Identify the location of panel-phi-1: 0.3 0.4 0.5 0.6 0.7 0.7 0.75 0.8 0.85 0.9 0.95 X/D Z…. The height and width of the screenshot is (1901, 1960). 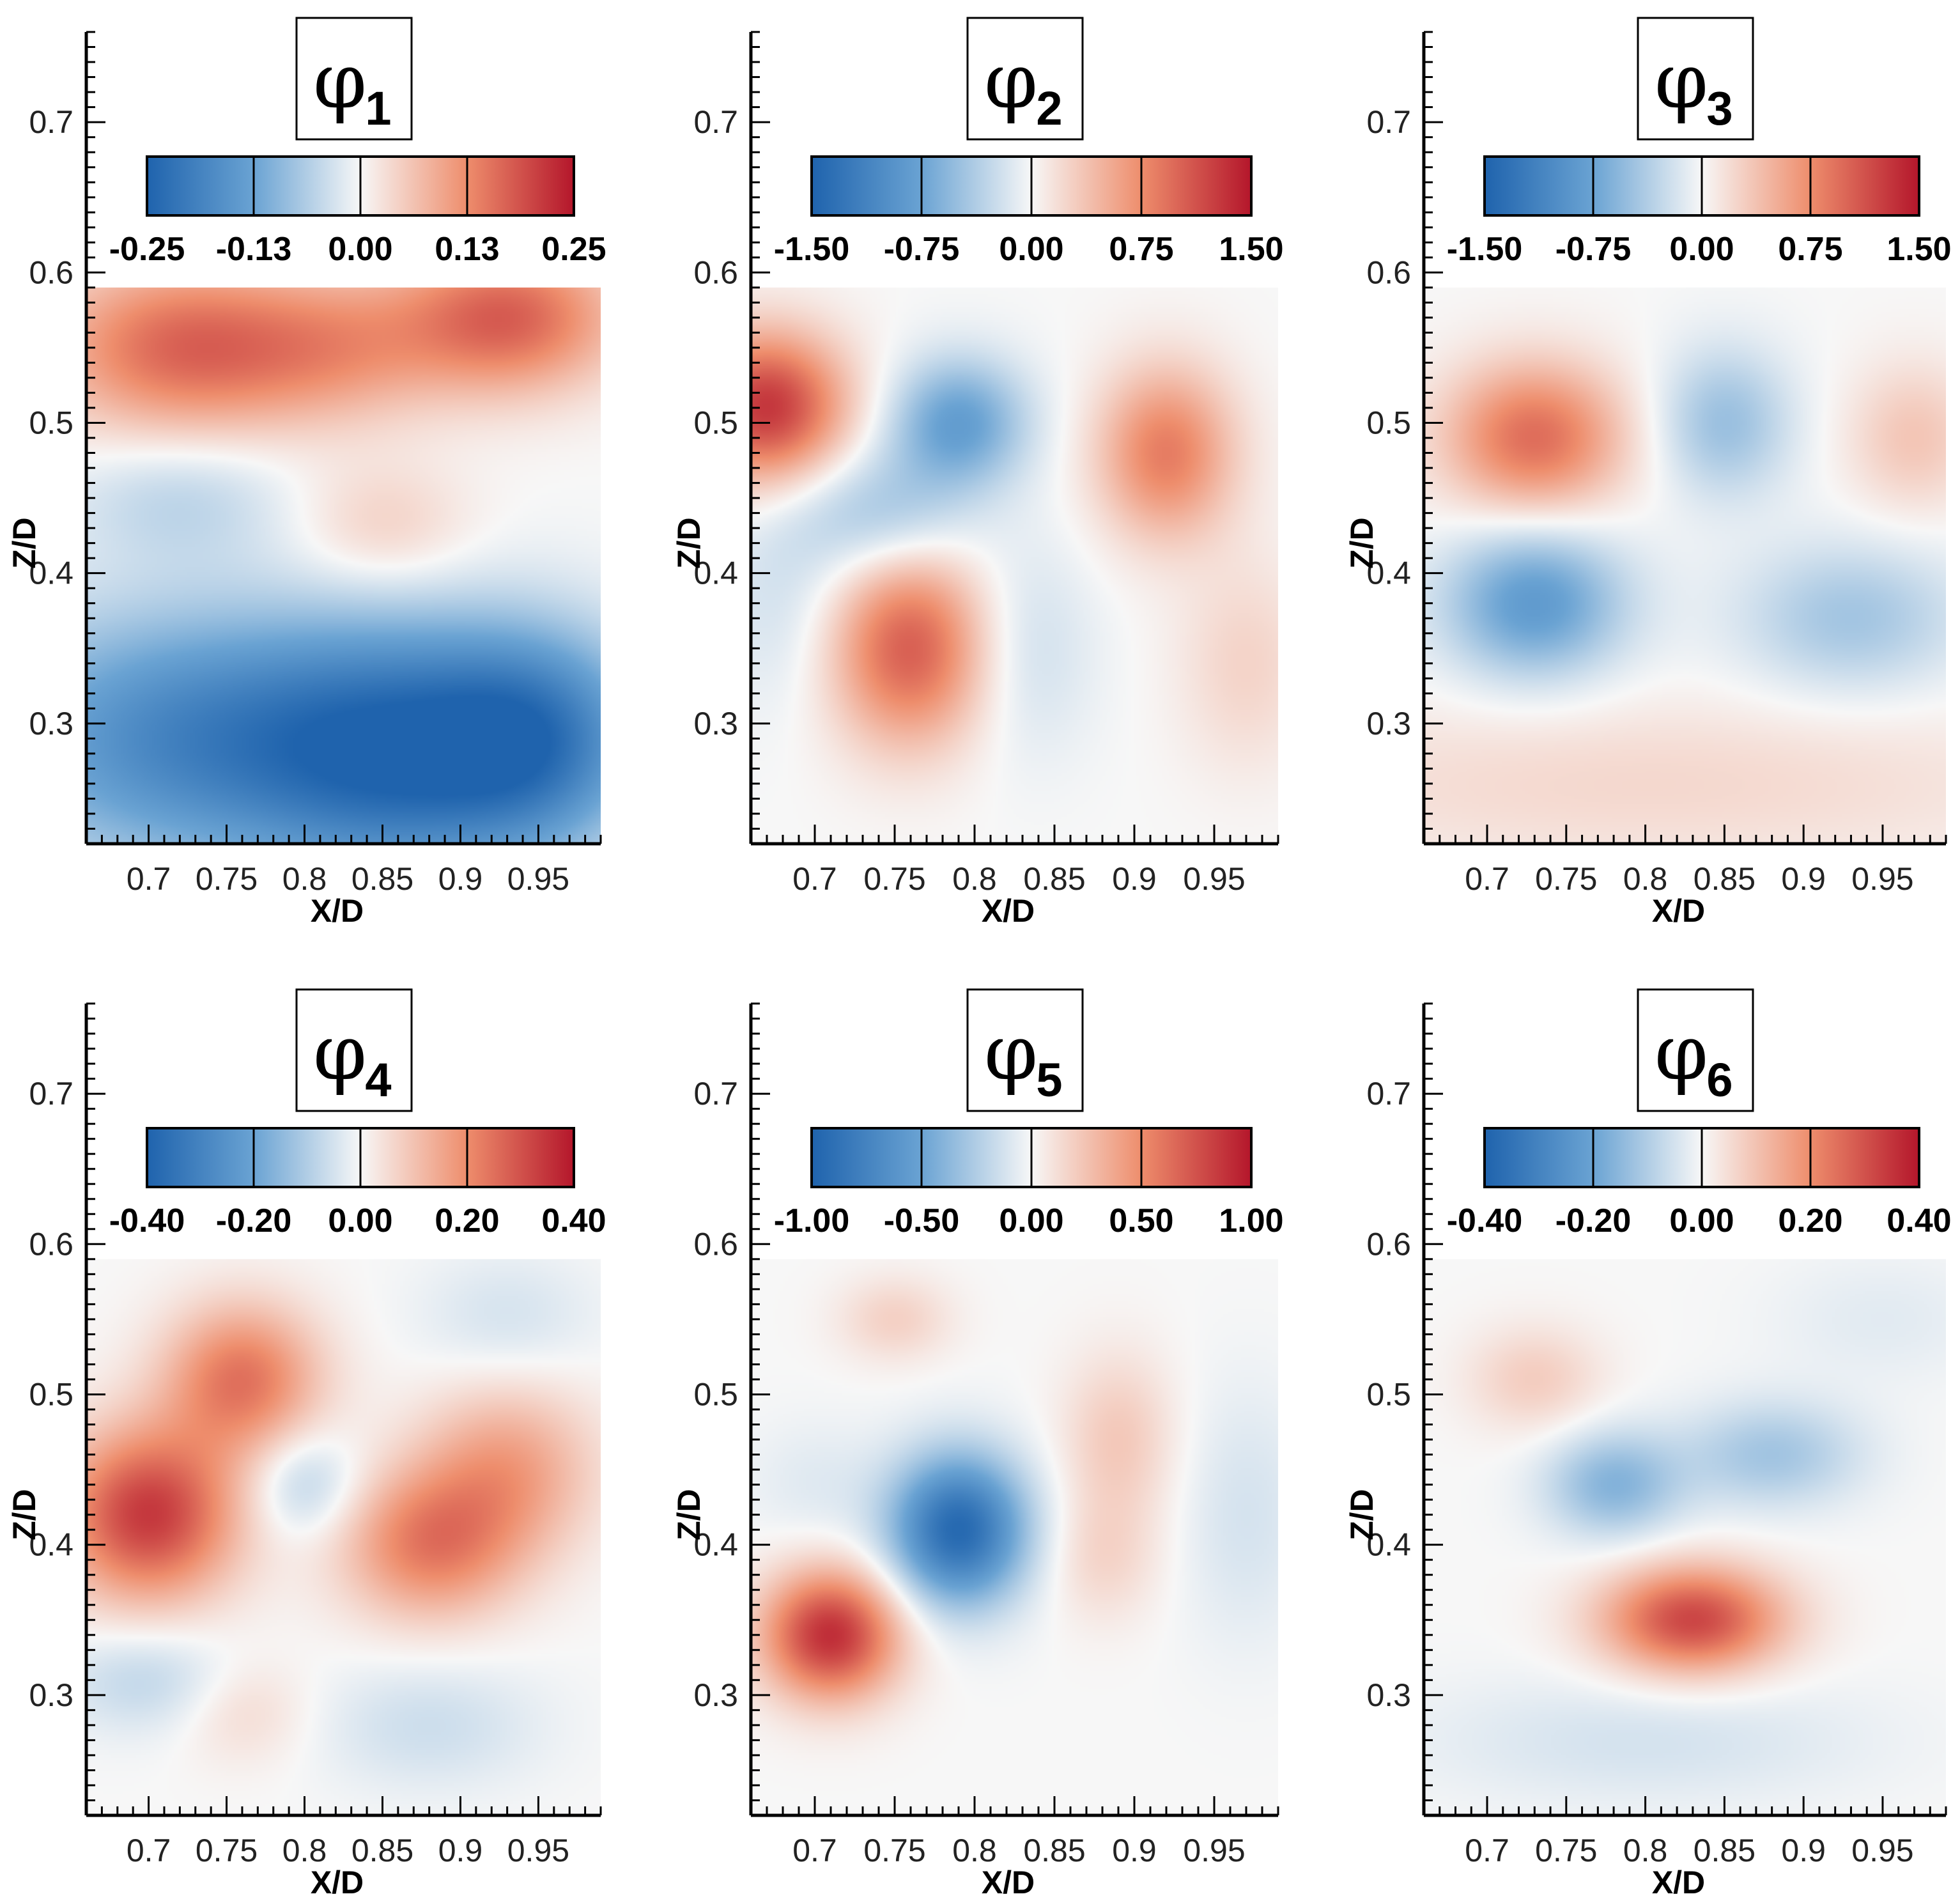
(306, 473).